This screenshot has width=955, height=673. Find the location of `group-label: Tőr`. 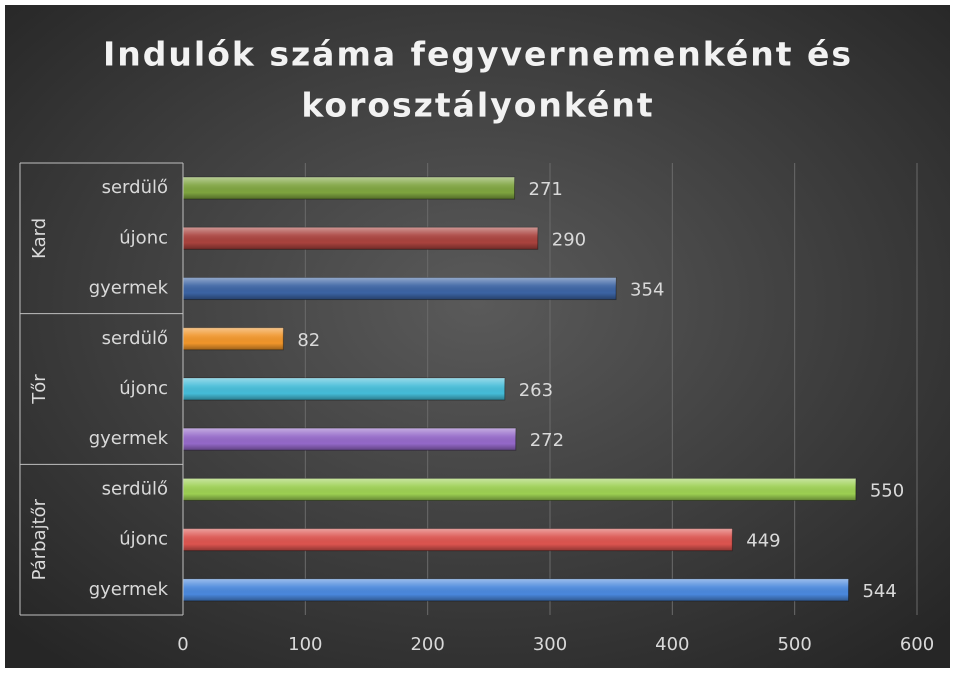

group-label: Tőr is located at coordinates (39, 389).